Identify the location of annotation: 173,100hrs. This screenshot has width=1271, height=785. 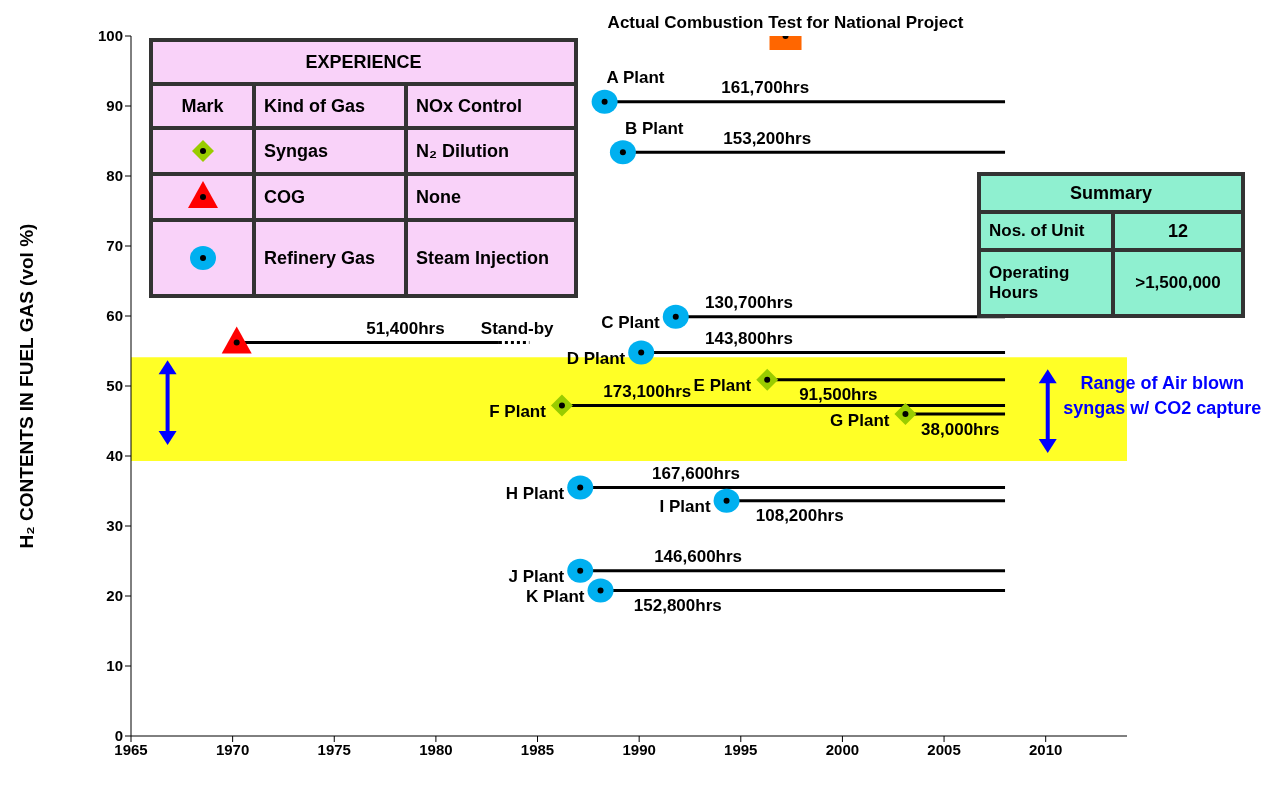
(647, 392).